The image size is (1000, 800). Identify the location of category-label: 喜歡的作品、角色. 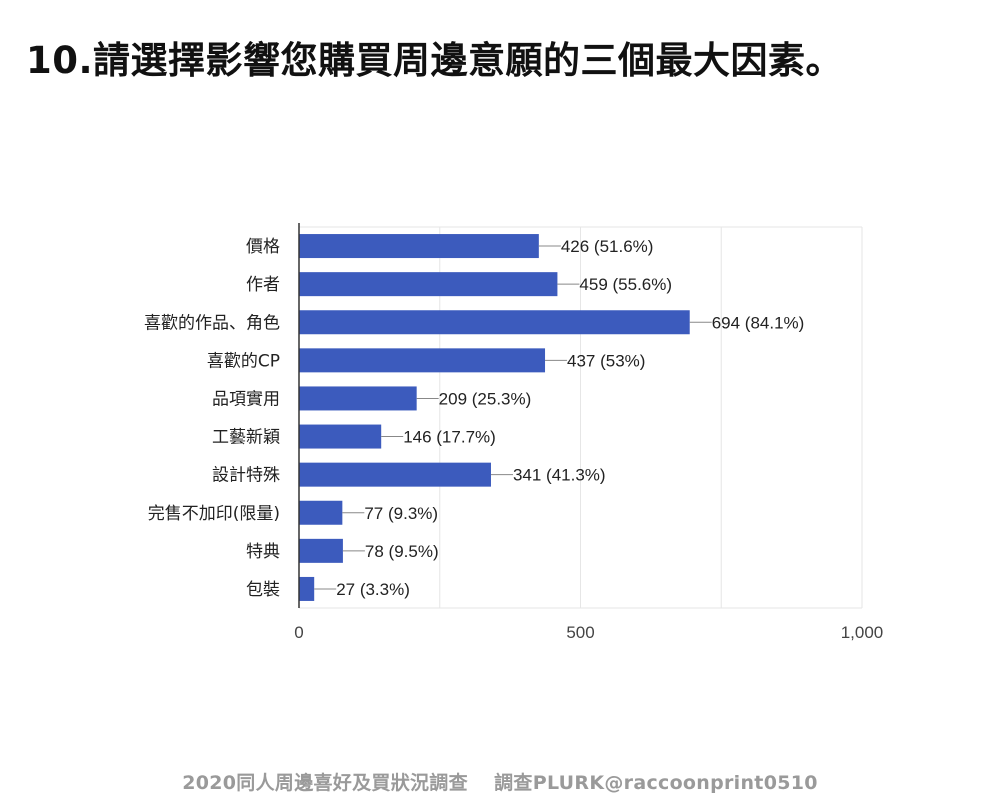
(212, 323).